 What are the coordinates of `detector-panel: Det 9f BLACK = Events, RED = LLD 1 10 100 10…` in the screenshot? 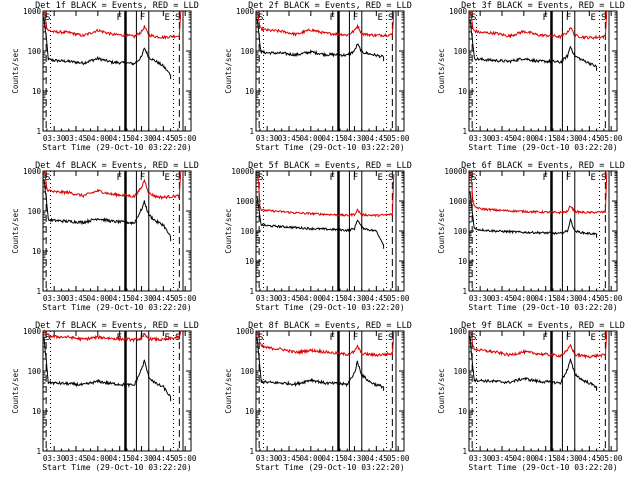 It's located at (531, 396).